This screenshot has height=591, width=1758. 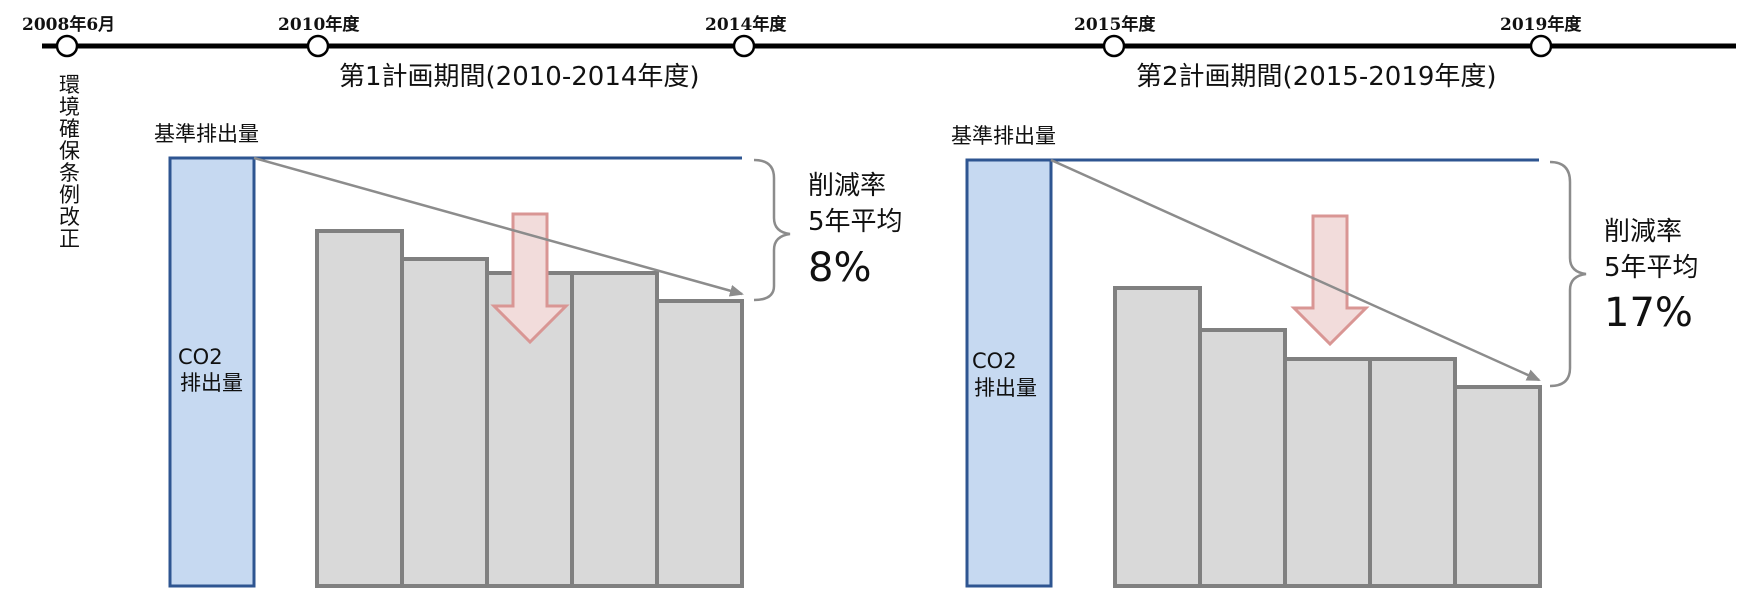 What do you see at coordinates (1115, 24) in the screenshot?
I see `timeline-label-2015: 2015年度` at bounding box center [1115, 24].